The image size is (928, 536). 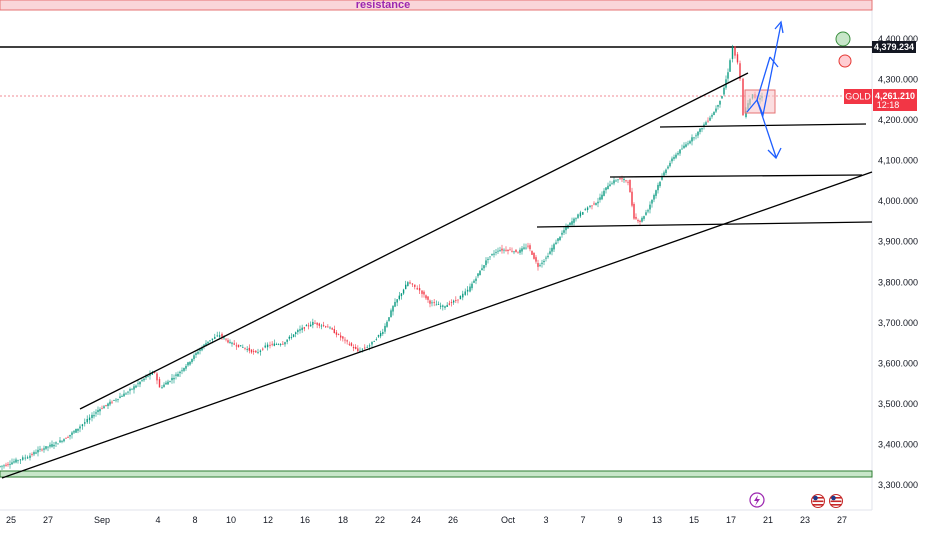 I want to click on price-tick-label: 3,800.000, so click(x=898, y=282).